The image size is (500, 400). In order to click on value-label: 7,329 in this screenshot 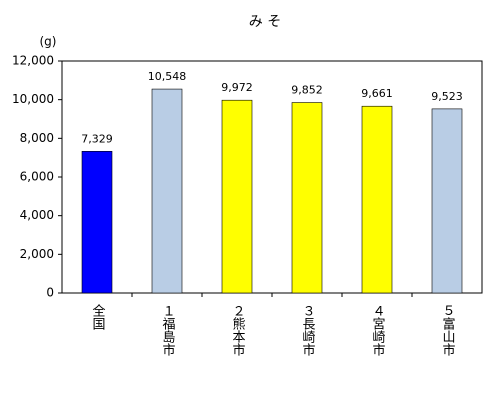, I will do `click(97, 138)`.